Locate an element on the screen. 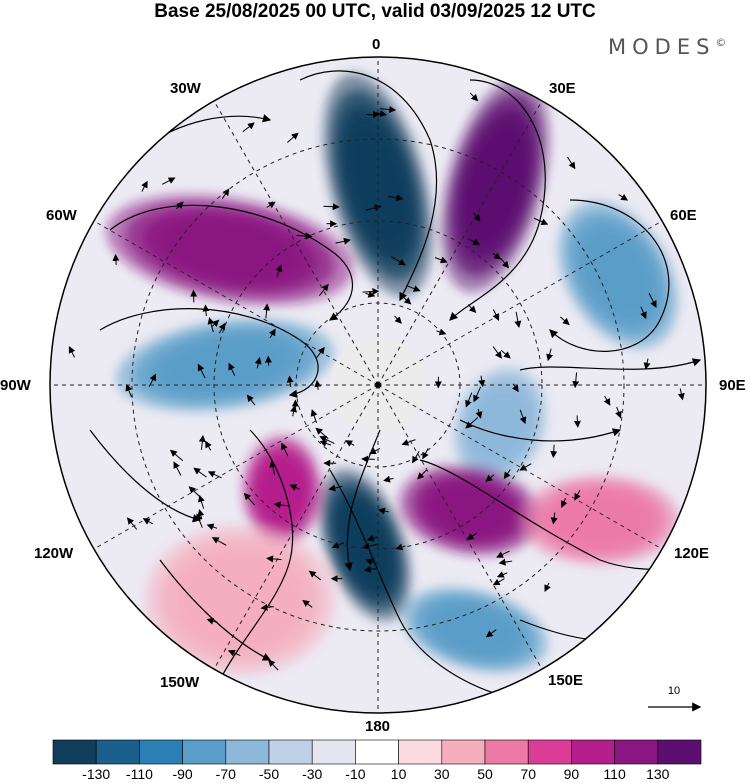  lon-label-30e: 30E is located at coordinates (562, 88).